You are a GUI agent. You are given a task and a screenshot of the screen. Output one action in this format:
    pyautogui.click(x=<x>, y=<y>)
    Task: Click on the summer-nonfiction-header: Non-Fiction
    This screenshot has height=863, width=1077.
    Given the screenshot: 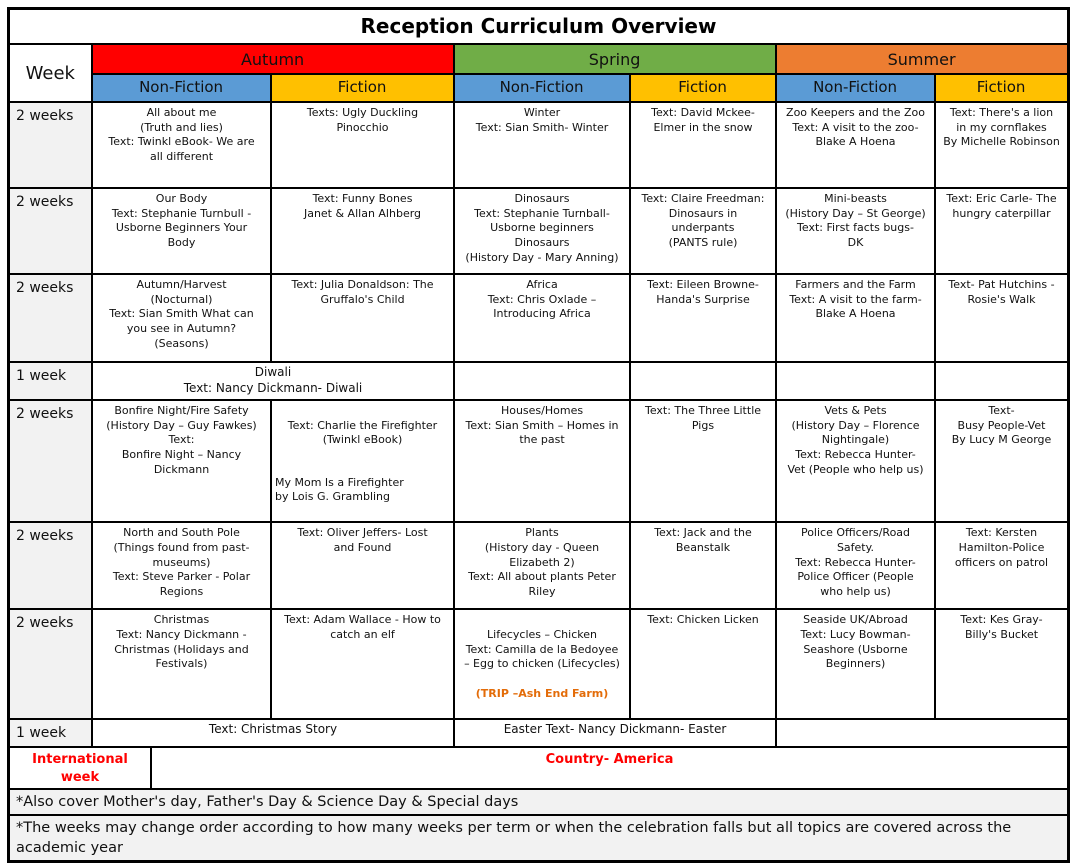 What is the action you would take?
    pyautogui.click(x=856, y=89)
    